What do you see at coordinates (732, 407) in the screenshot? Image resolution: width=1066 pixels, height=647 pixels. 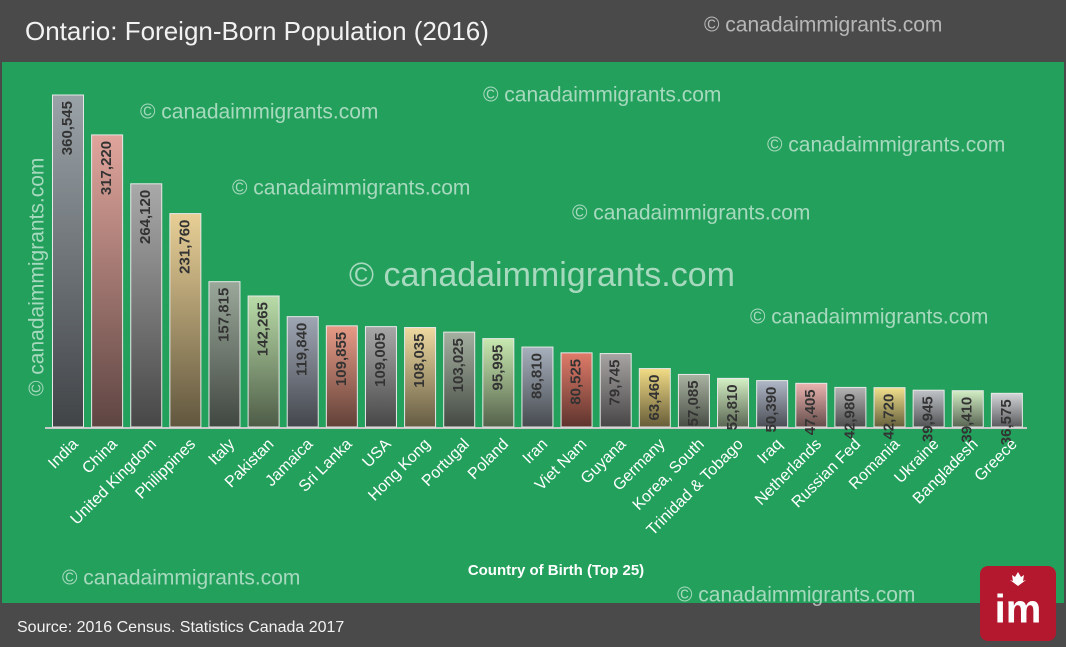 I see `value-label: 52,810` at bounding box center [732, 407].